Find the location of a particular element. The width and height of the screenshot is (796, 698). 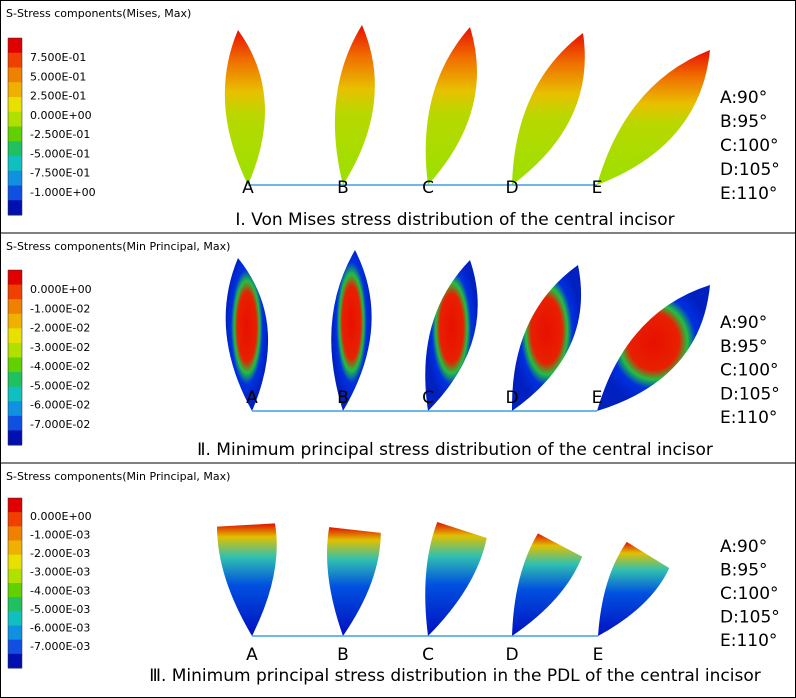

legend-label: 2.500E-01 is located at coordinates (58, 96).